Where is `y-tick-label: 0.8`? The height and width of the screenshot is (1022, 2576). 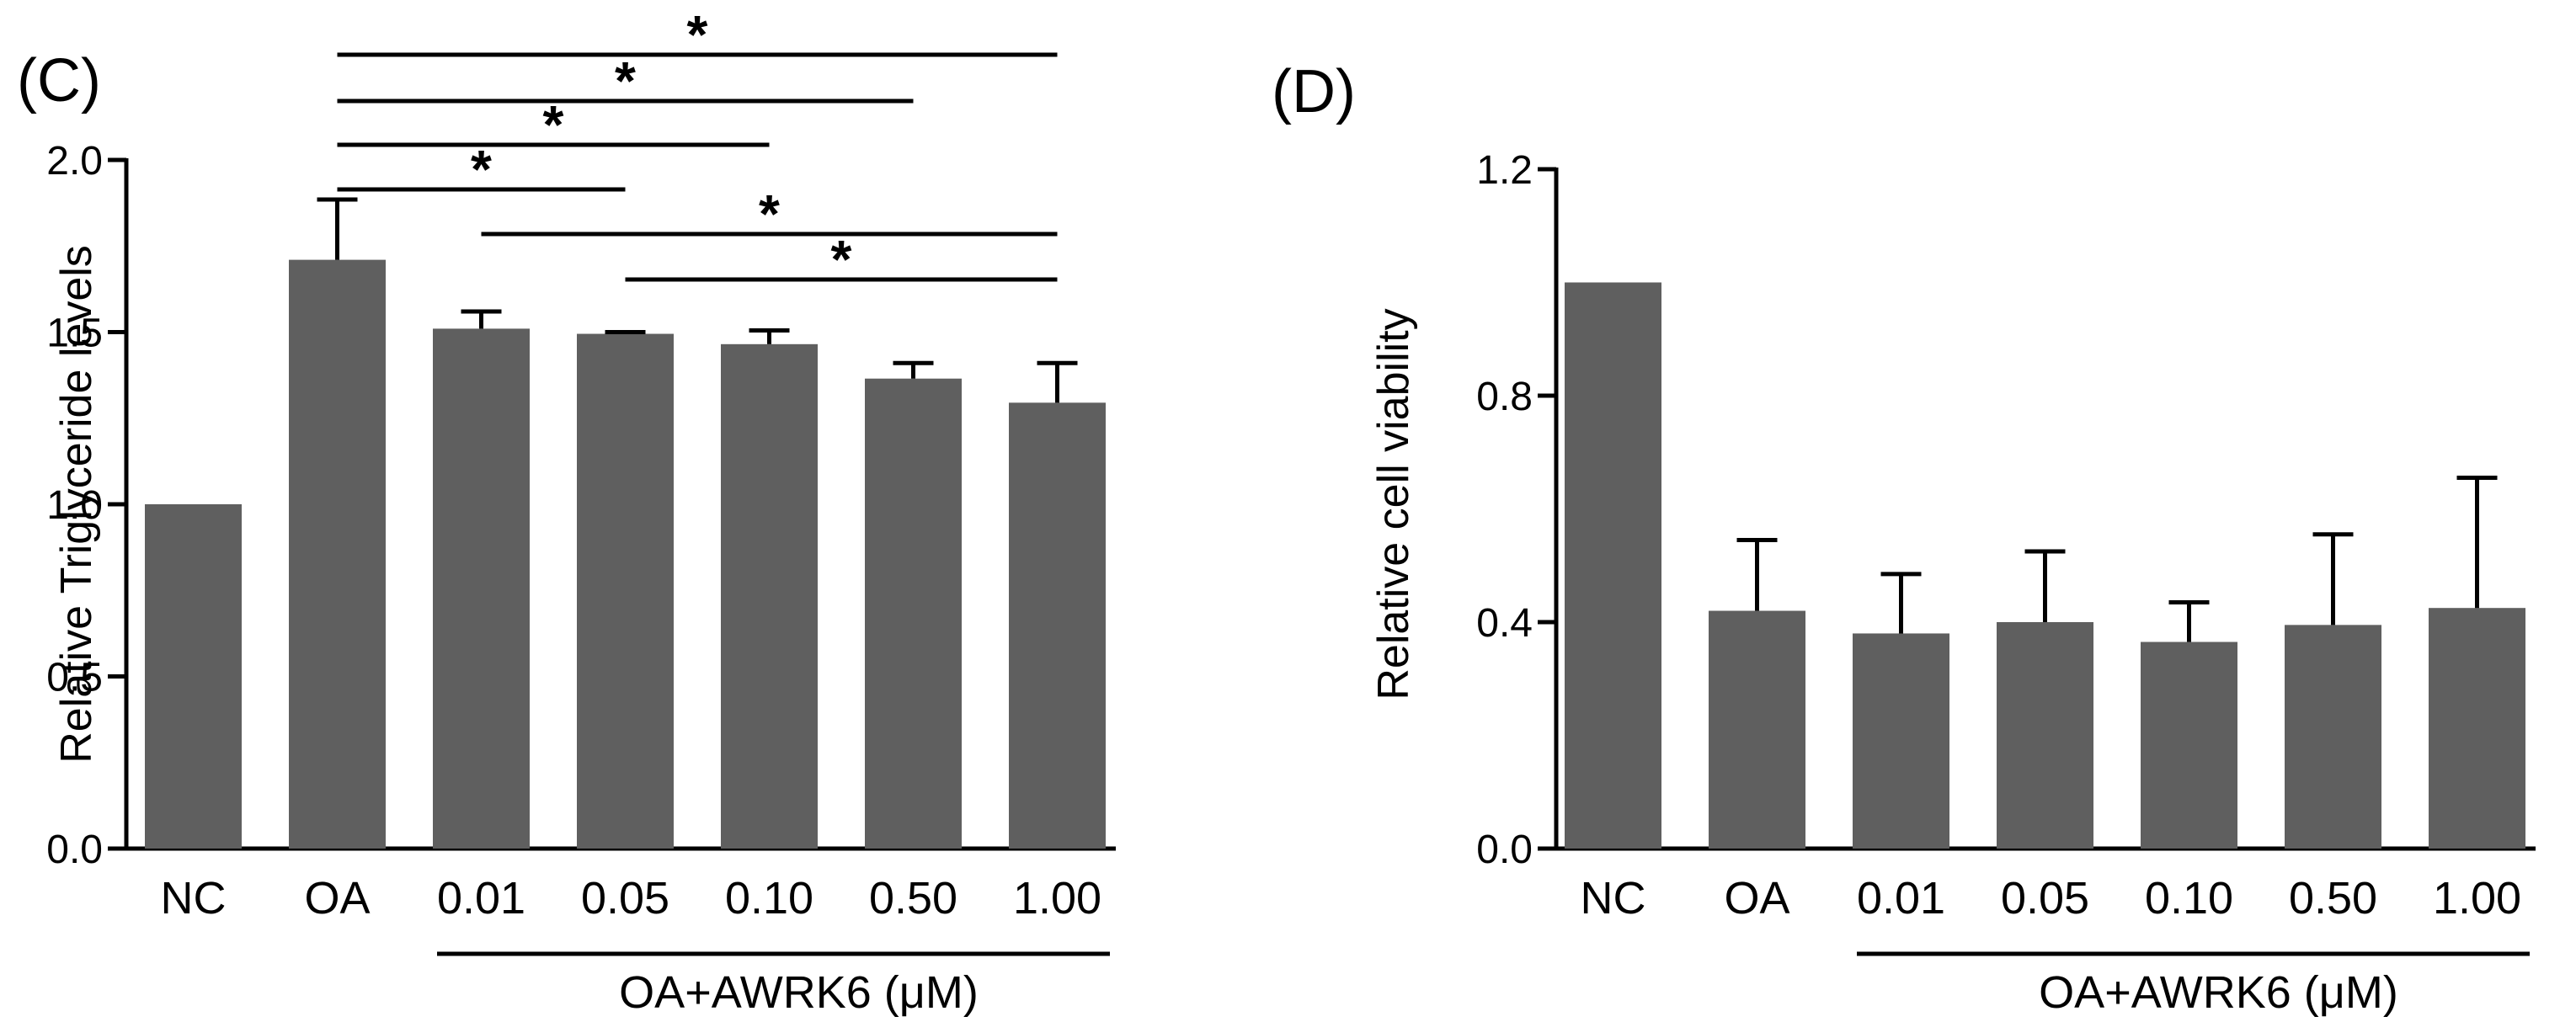
y-tick-label: 0.8 is located at coordinates (1504, 397).